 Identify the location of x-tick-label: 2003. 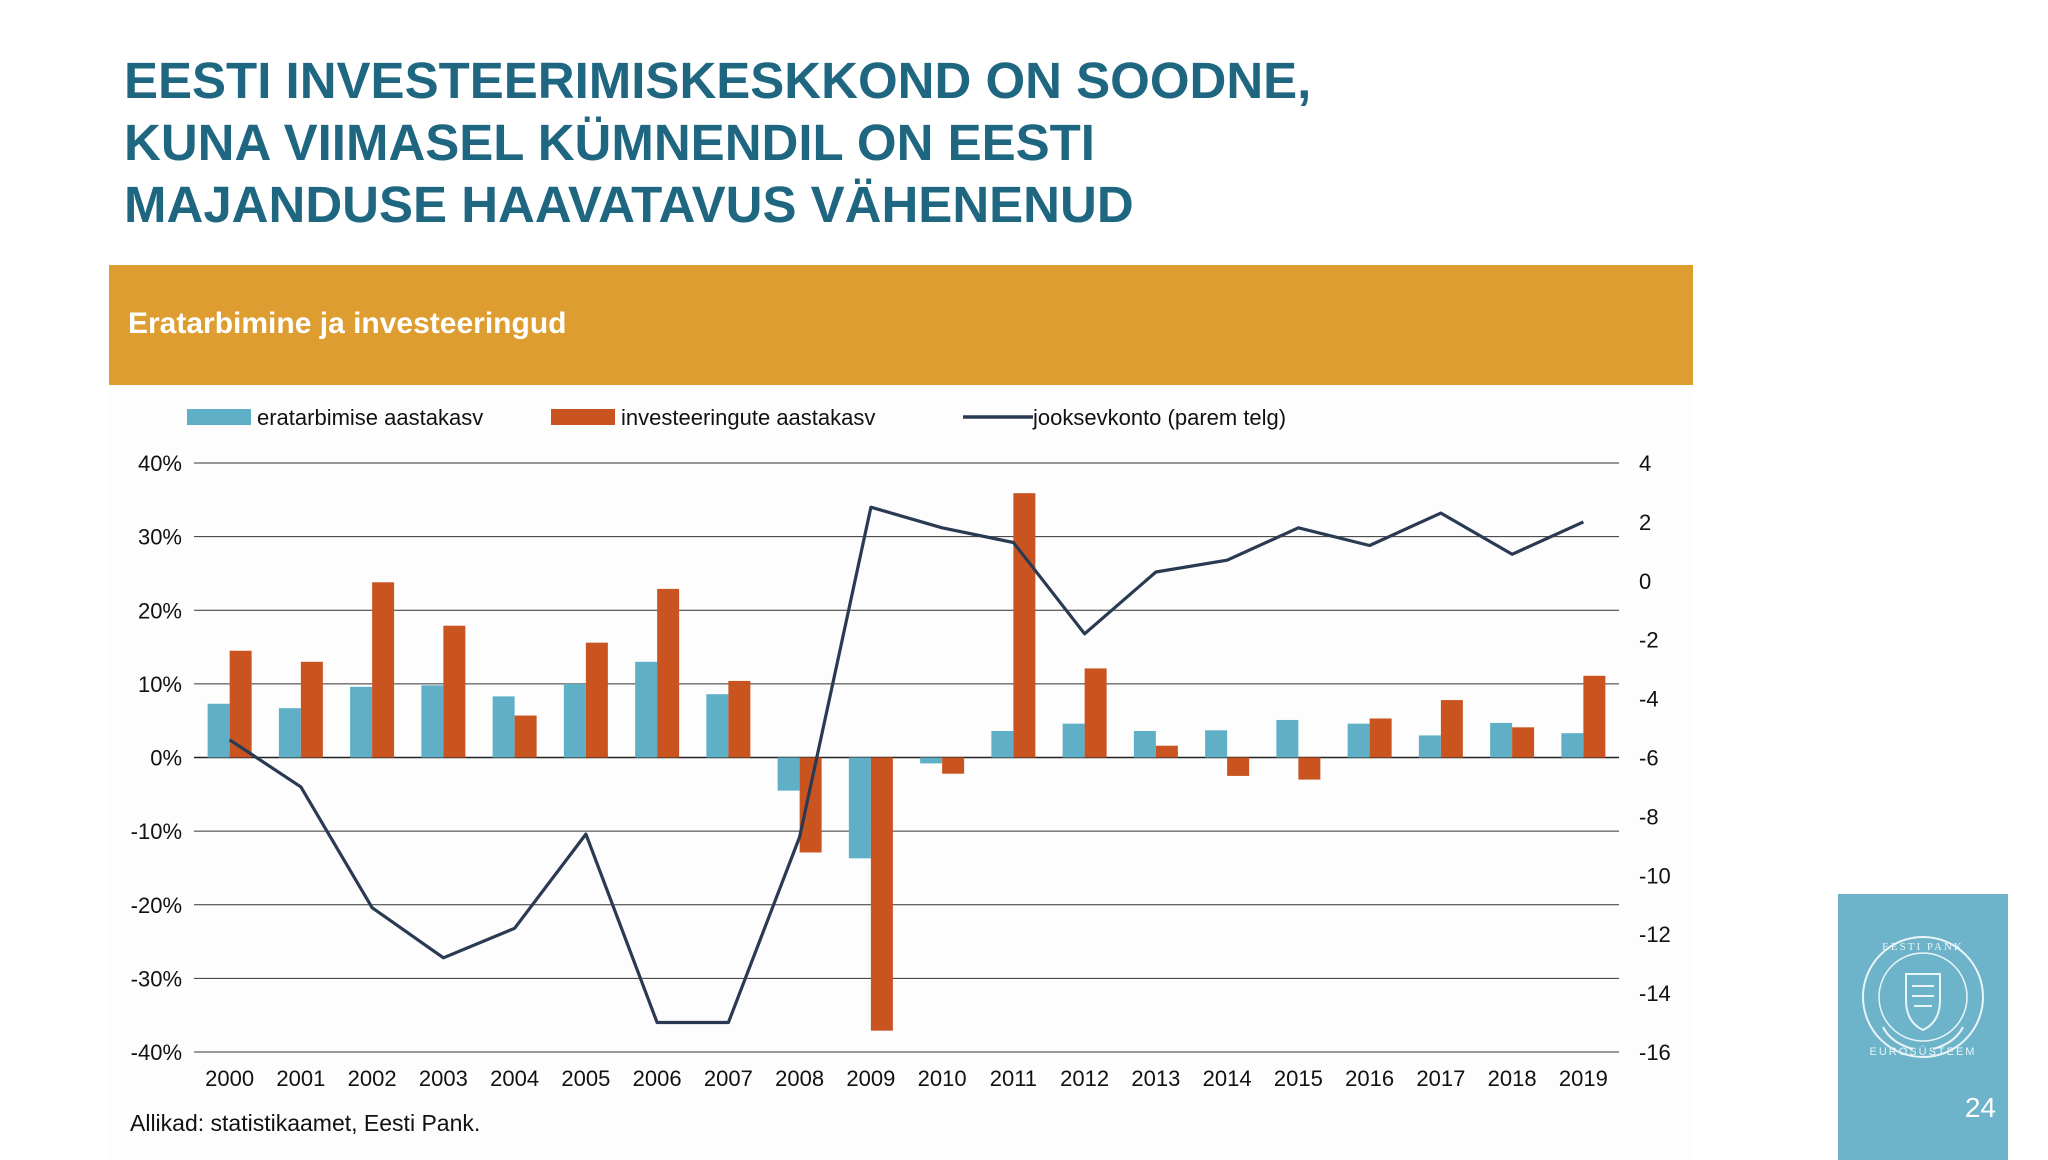
(443, 1078).